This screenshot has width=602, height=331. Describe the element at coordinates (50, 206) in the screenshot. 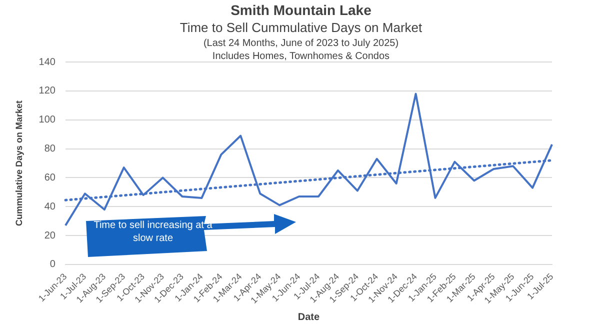

I see `y-tick-label: 40` at that location.